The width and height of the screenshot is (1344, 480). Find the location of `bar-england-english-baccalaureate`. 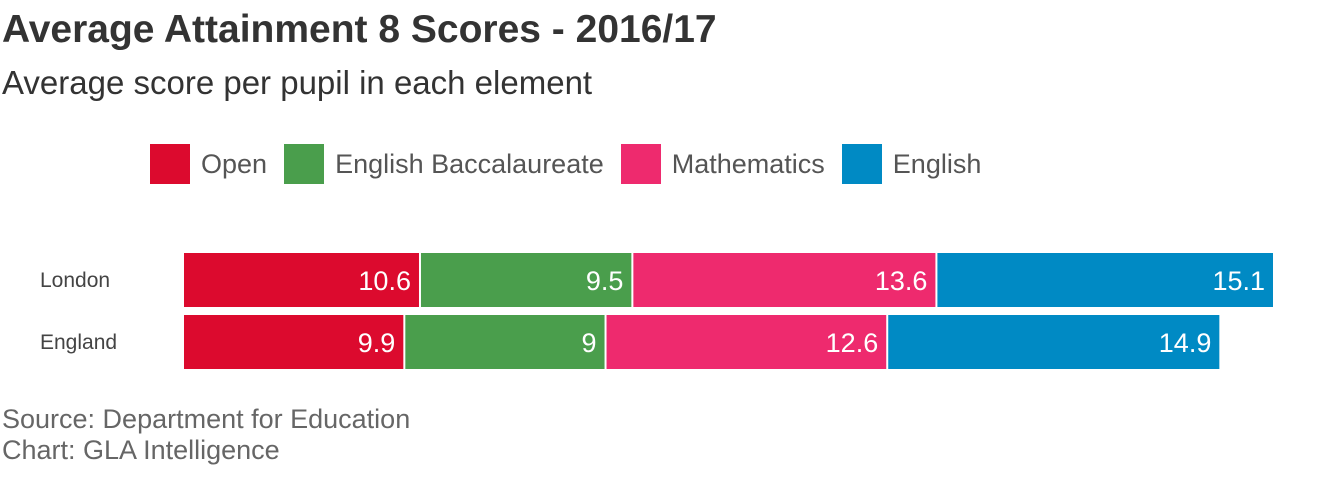

bar-england-english-baccalaureate is located at coordinates (505, 342).